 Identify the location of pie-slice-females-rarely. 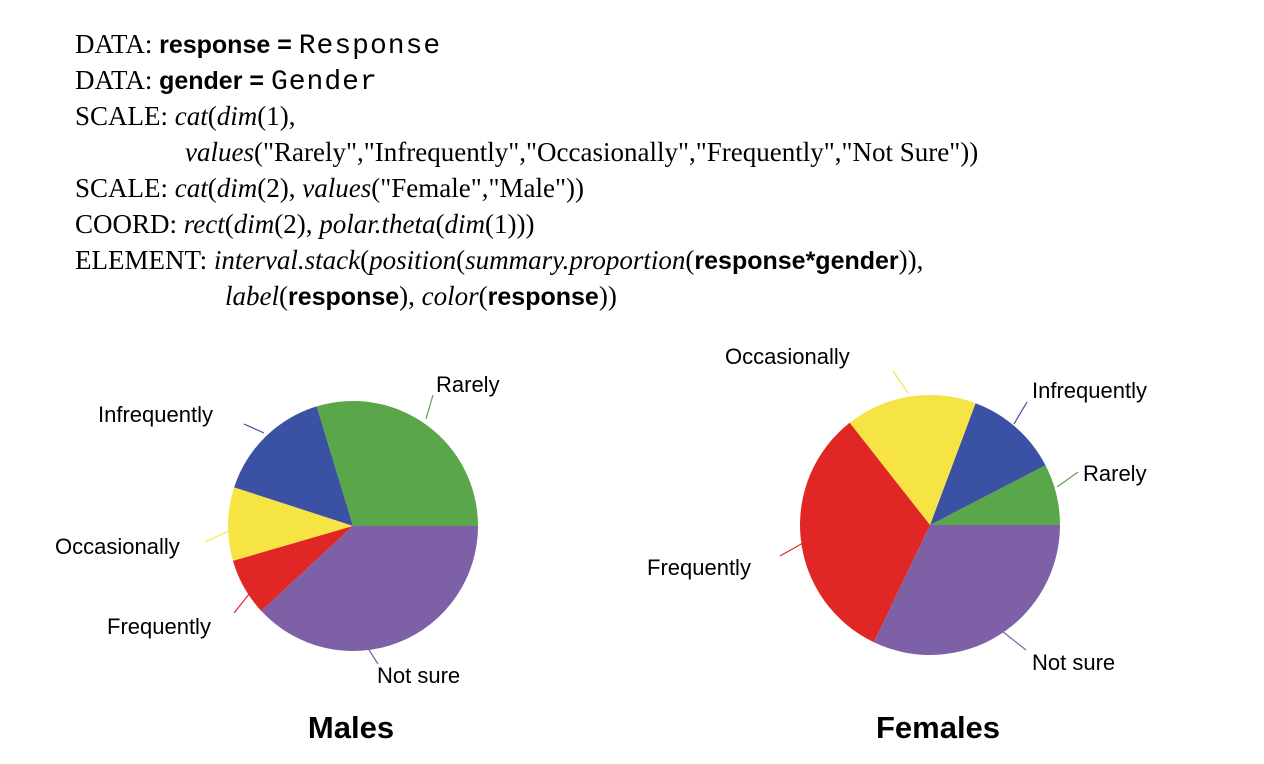
(995, 495).